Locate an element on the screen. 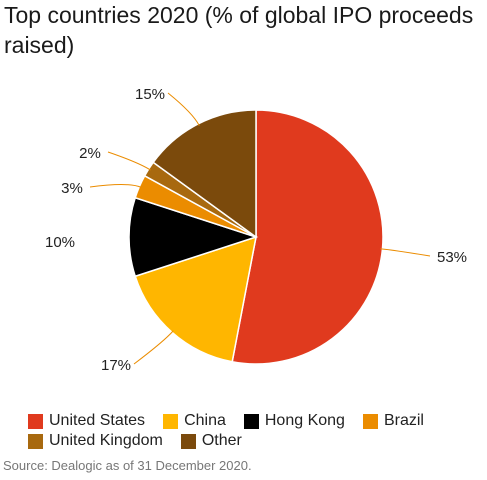 The height and width of the screenshot is (480, 487). data-label: 10% is located at coordinates (60, 242).